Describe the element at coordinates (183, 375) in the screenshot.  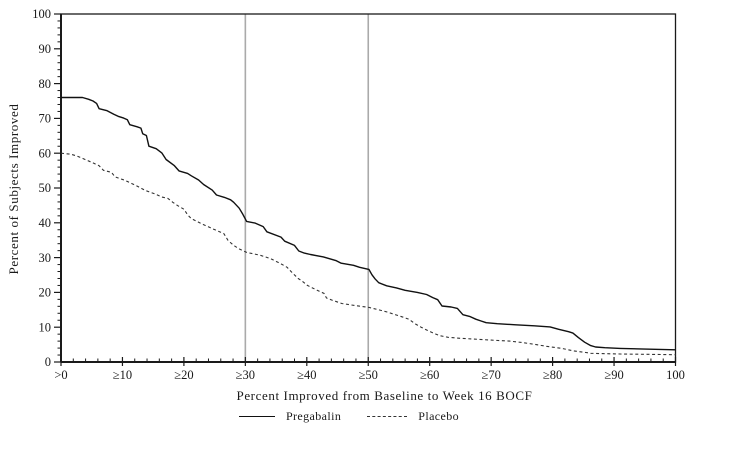
I see `x-tick-label-20: ≥20` at that location.